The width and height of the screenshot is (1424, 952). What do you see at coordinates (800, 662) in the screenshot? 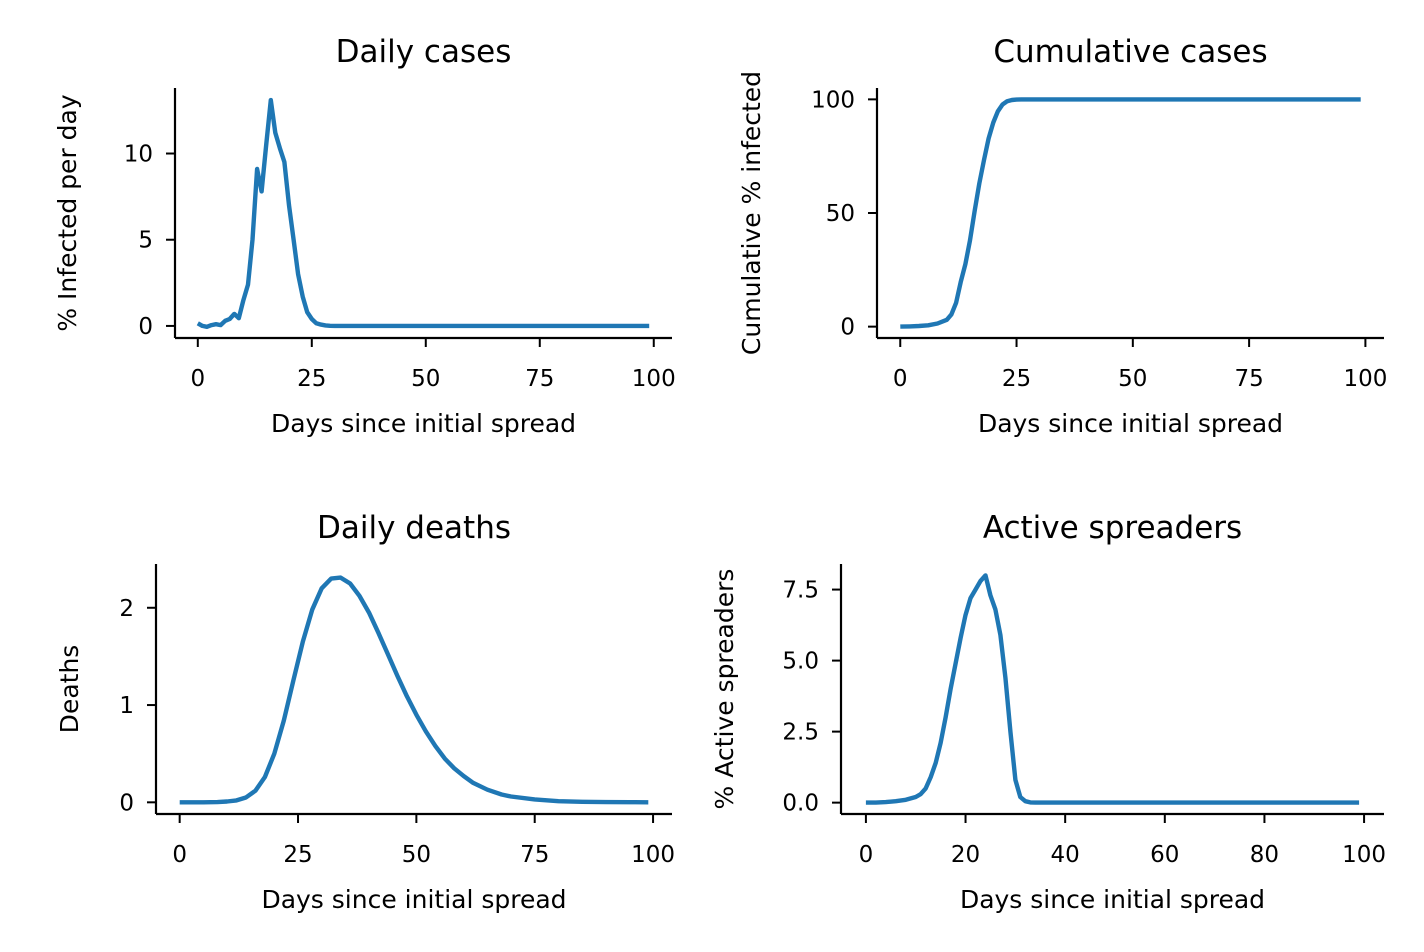
I see `y-tick-label: 5.0` at bounding box center [800, 662].